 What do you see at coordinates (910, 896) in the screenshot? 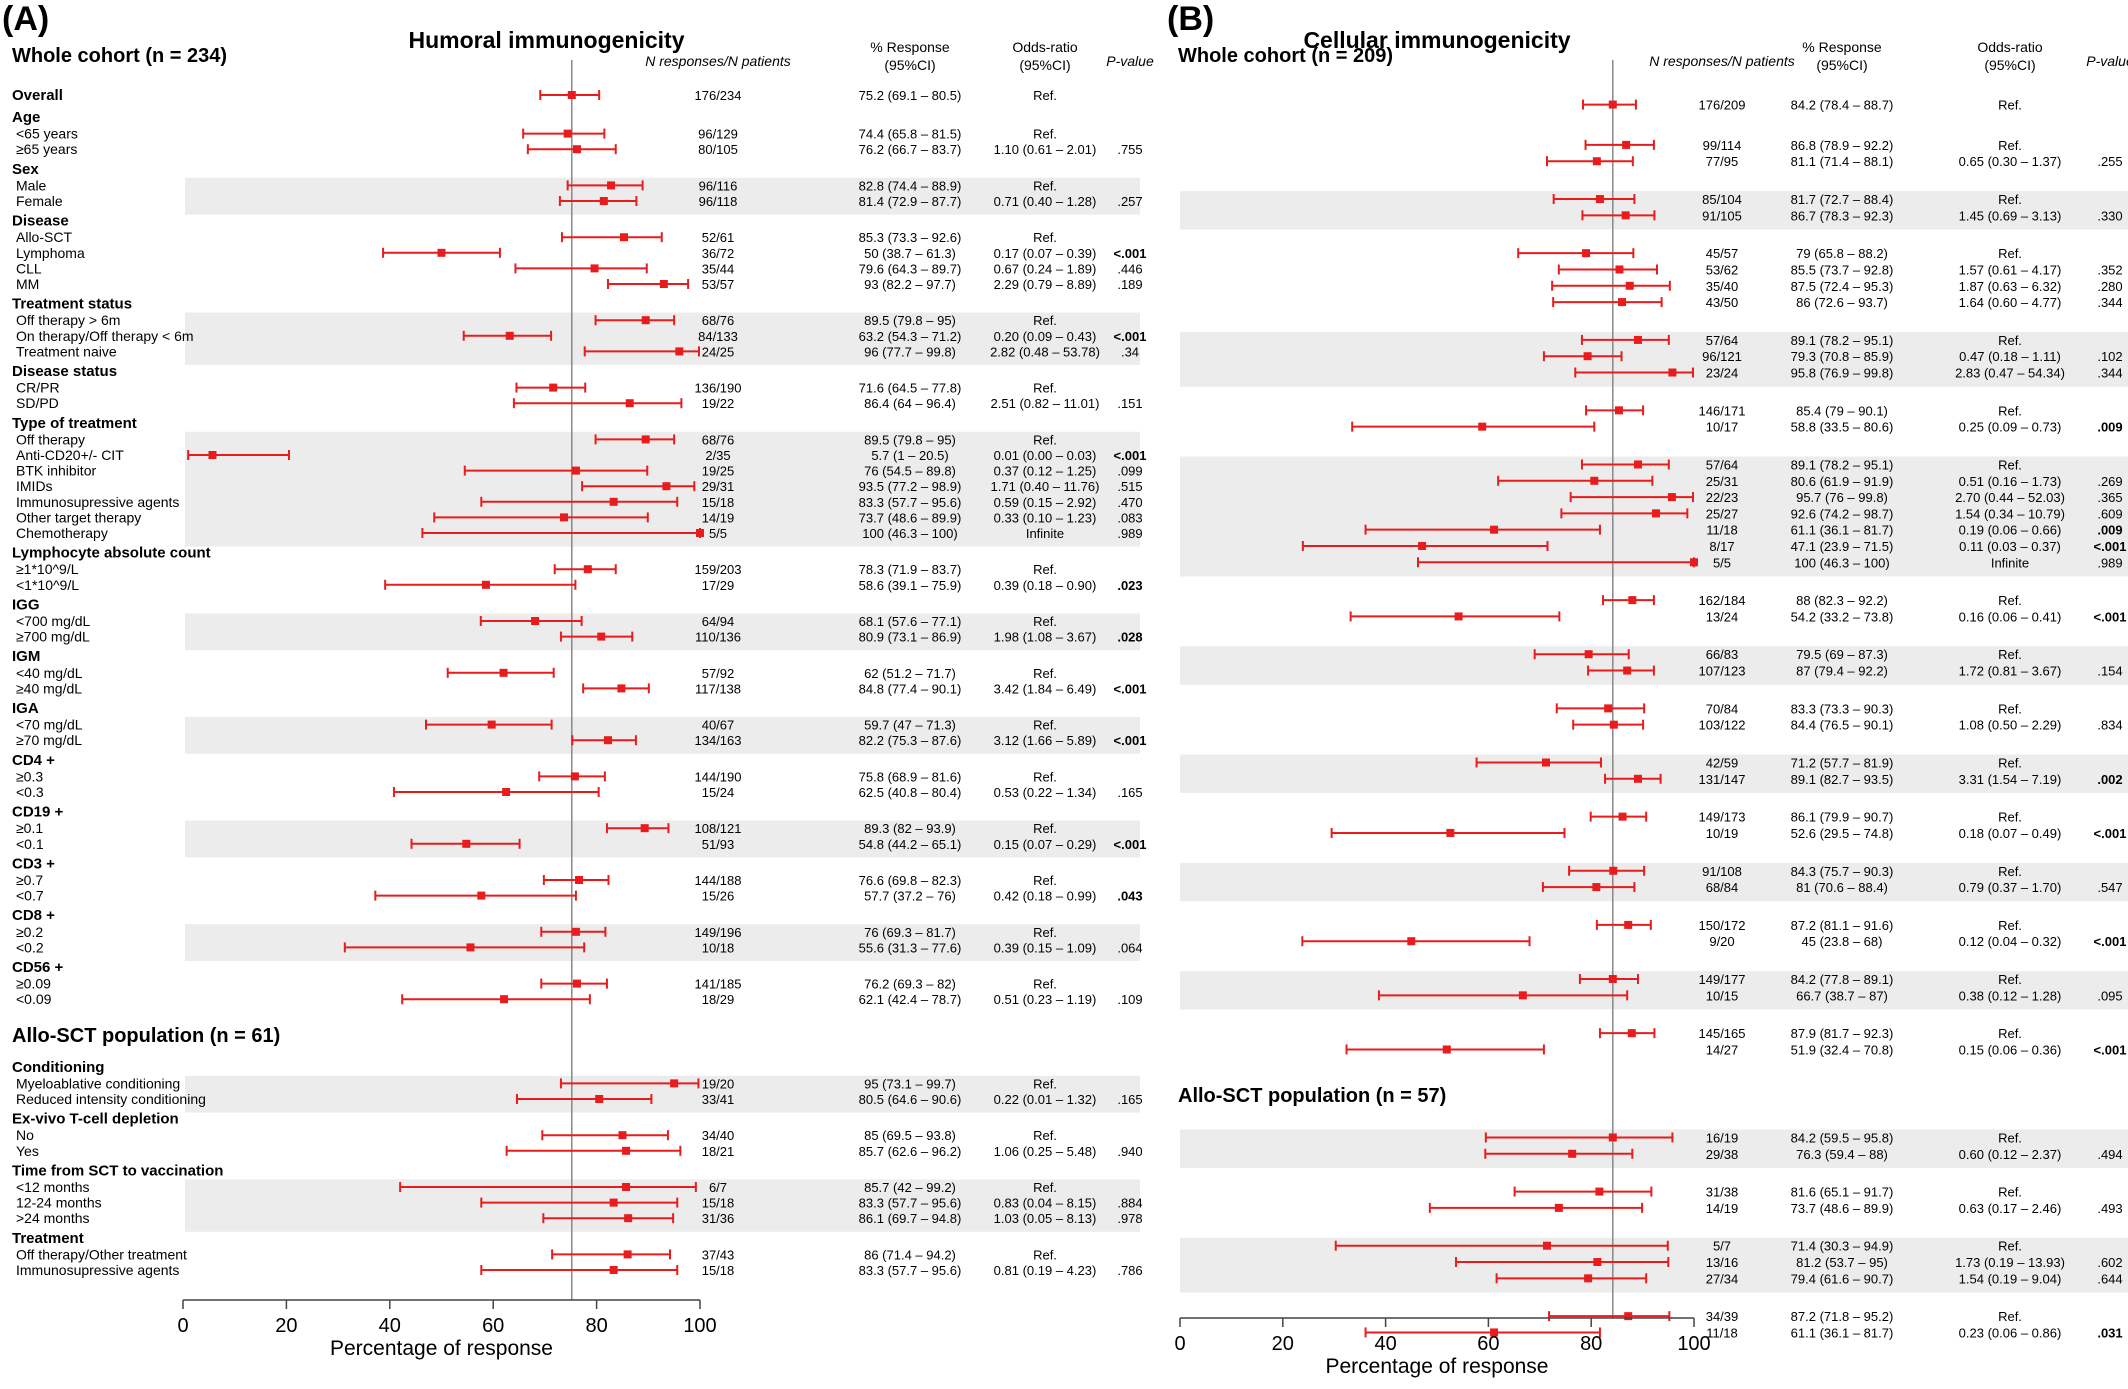
I see `row-percent-ci: 57.7 (37.2 – 76)` at bounding box center [910, 896].